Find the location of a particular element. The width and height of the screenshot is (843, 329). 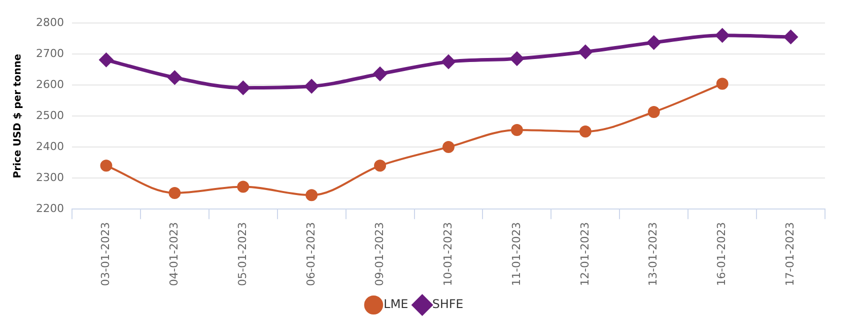

x-tick-label: 03-01-2023 is located at coordinates (105, 254).